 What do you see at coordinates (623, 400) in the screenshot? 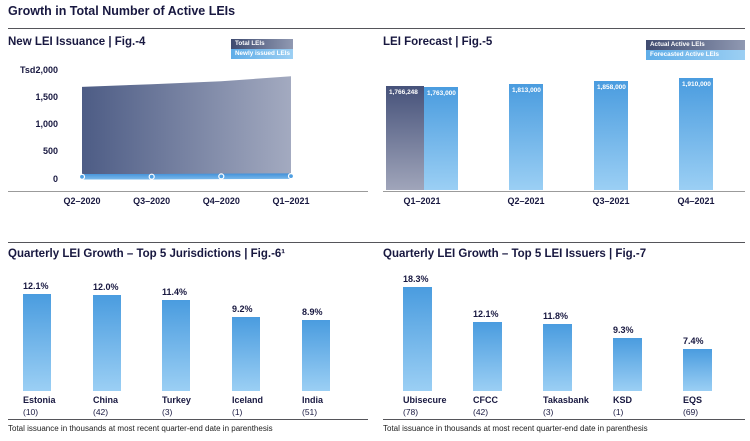
I see `category-label: KSD` at bounding box center [623, 400].